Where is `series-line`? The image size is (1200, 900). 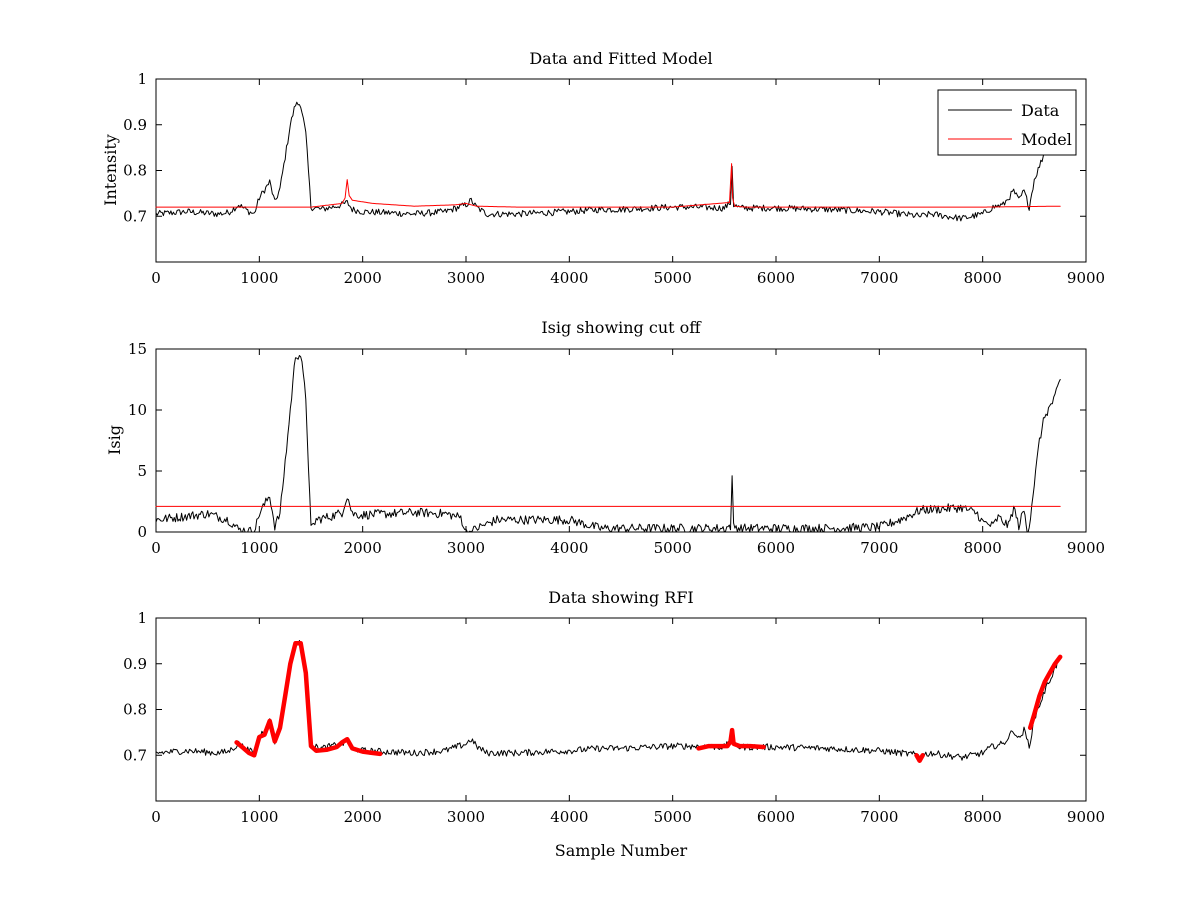
series-line is located at coordinates (608, 444).